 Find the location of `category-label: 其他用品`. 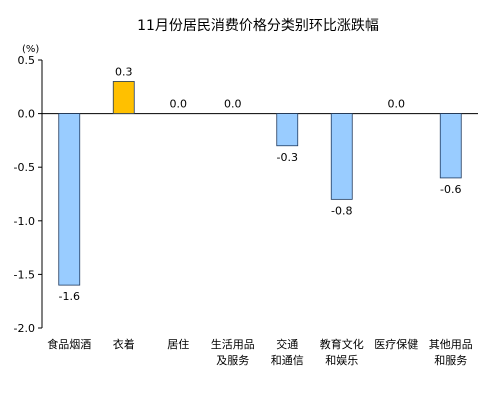

category-label: 其他用品 is located at coordinates (451, 344).